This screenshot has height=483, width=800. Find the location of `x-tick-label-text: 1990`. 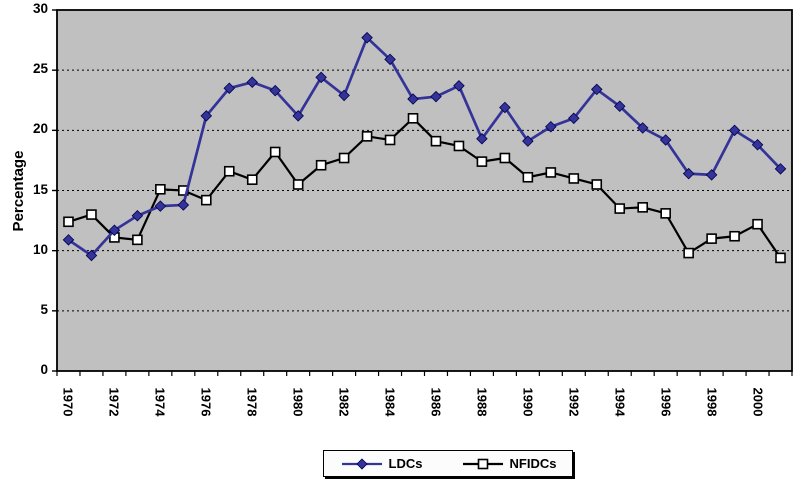

x-tick-label-text: 1990 is located at coordinates (528, 402).